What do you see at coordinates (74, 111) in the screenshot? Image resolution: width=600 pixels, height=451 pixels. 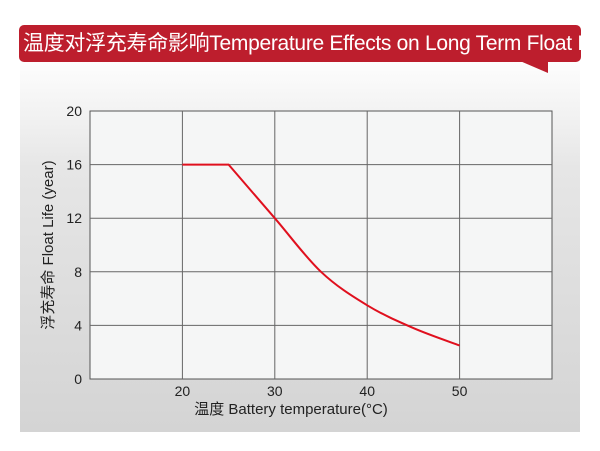 I see `y-tick-label: 20` at bounding box center [74, 111].